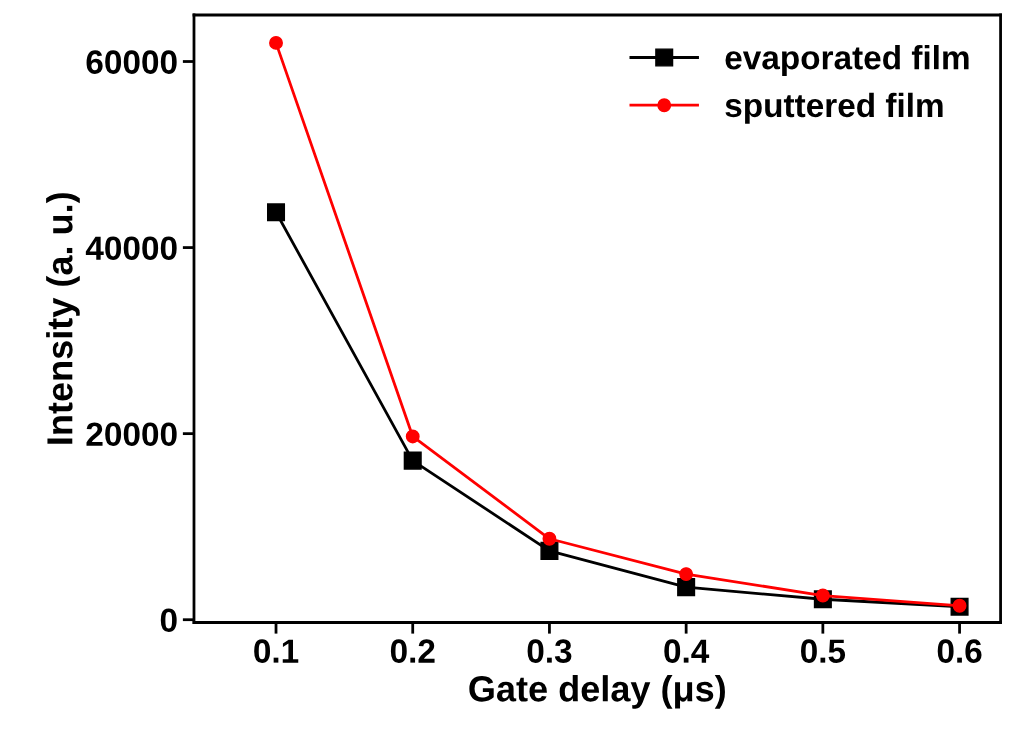  What do you see at coordinates (168, 620) in the screenshot?
I see `y-tick-label: 0` at bounding box center [168, 620].